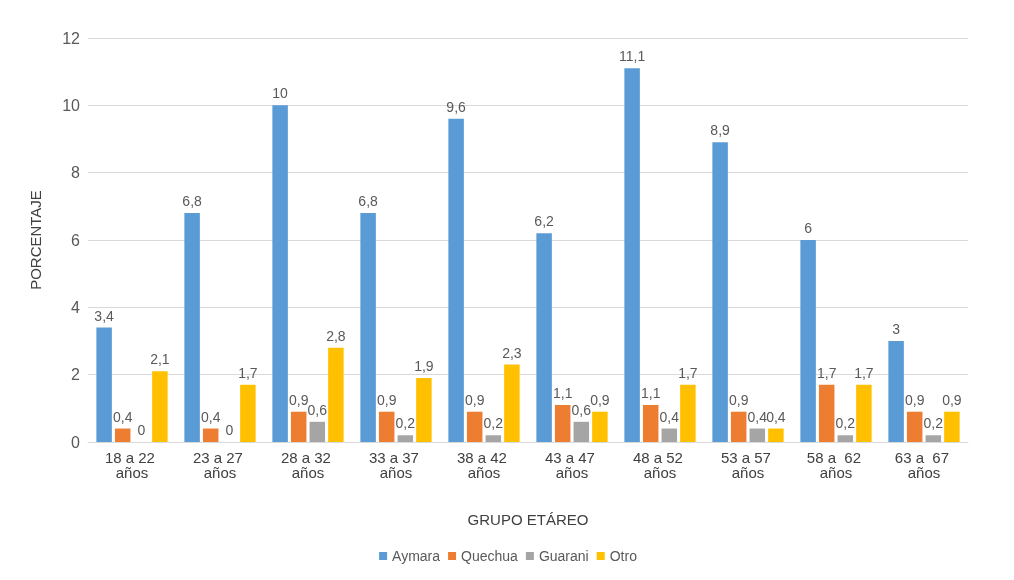 This screenshot has height=580, width=1014. I want to click on data-label: 9,6, so click(456, 106).